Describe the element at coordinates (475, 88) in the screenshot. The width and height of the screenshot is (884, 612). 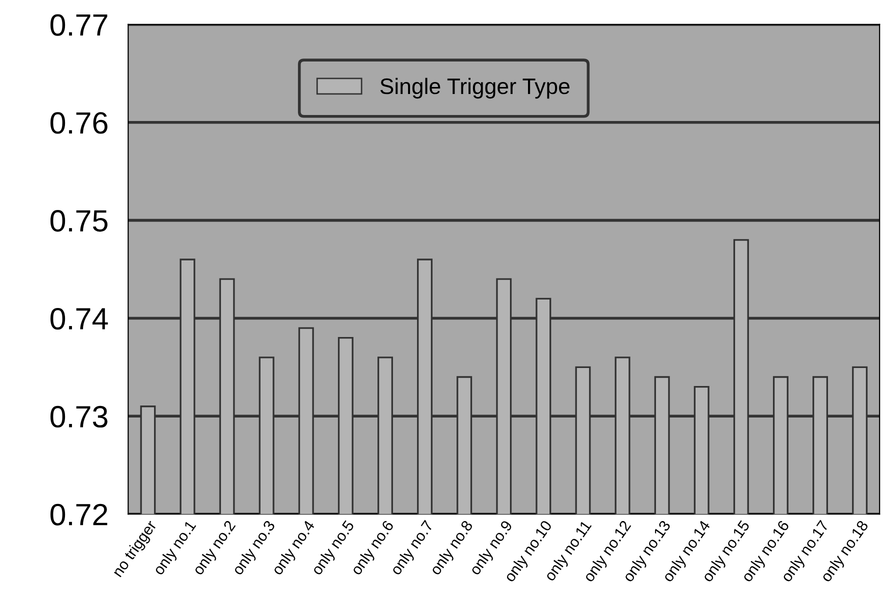
I see `legend-label: Single Trigger Type` at that location.